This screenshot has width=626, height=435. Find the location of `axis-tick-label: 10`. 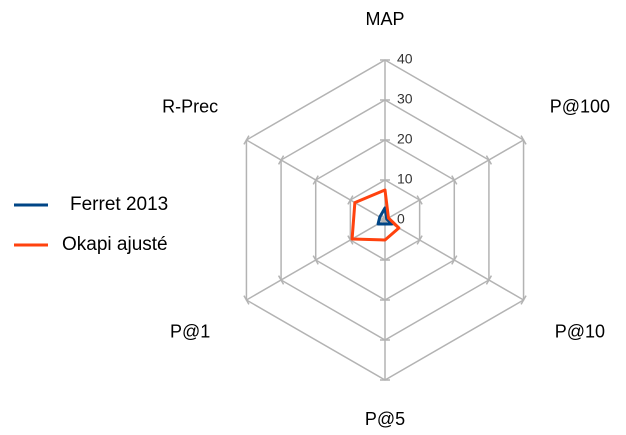

axis-tick-label: 10 is located at coordinates (405, 179).